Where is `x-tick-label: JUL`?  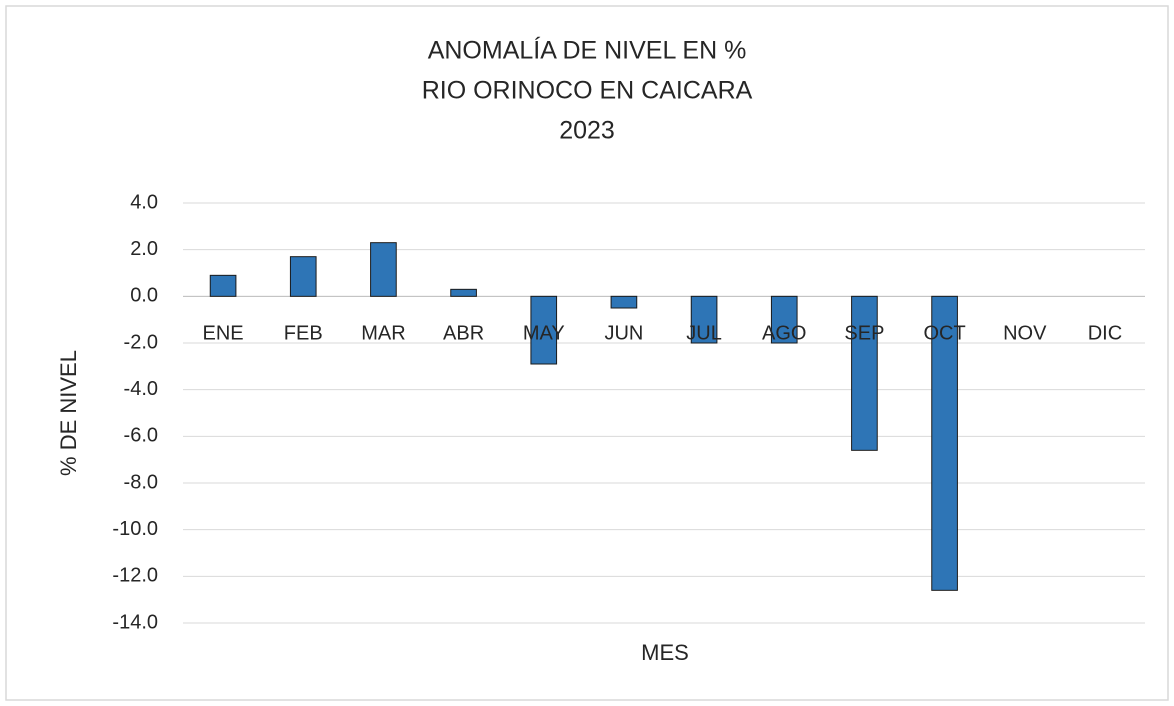 x-tick-label: JUL is located at coordinates (704, 333).